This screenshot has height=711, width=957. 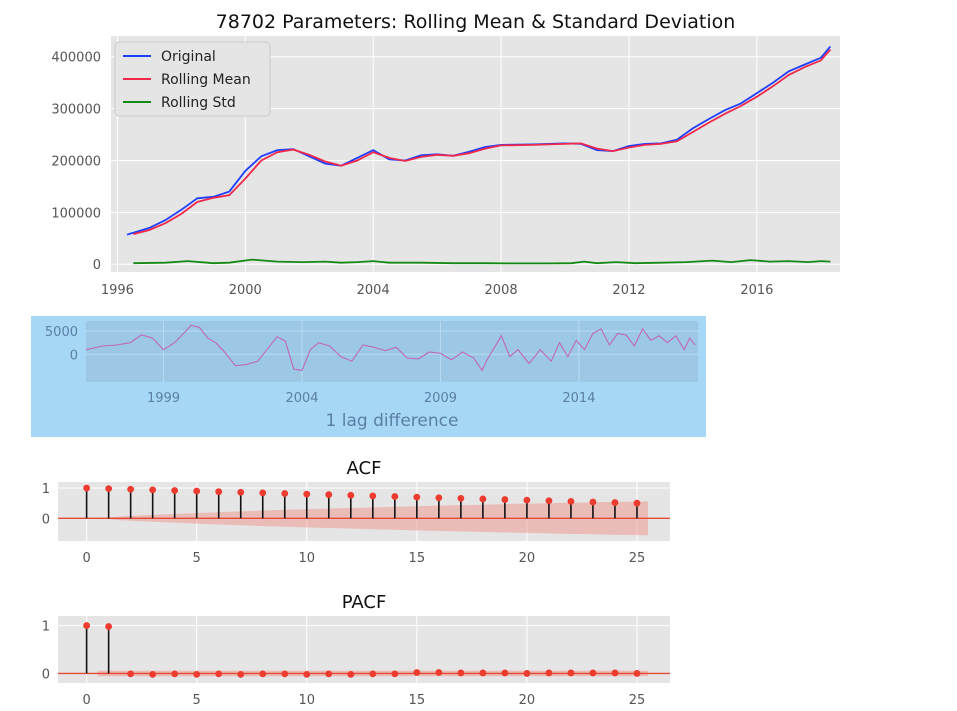 I want to click on lag-diff-x-tick-label: 2014, so click(x=578, y=398).